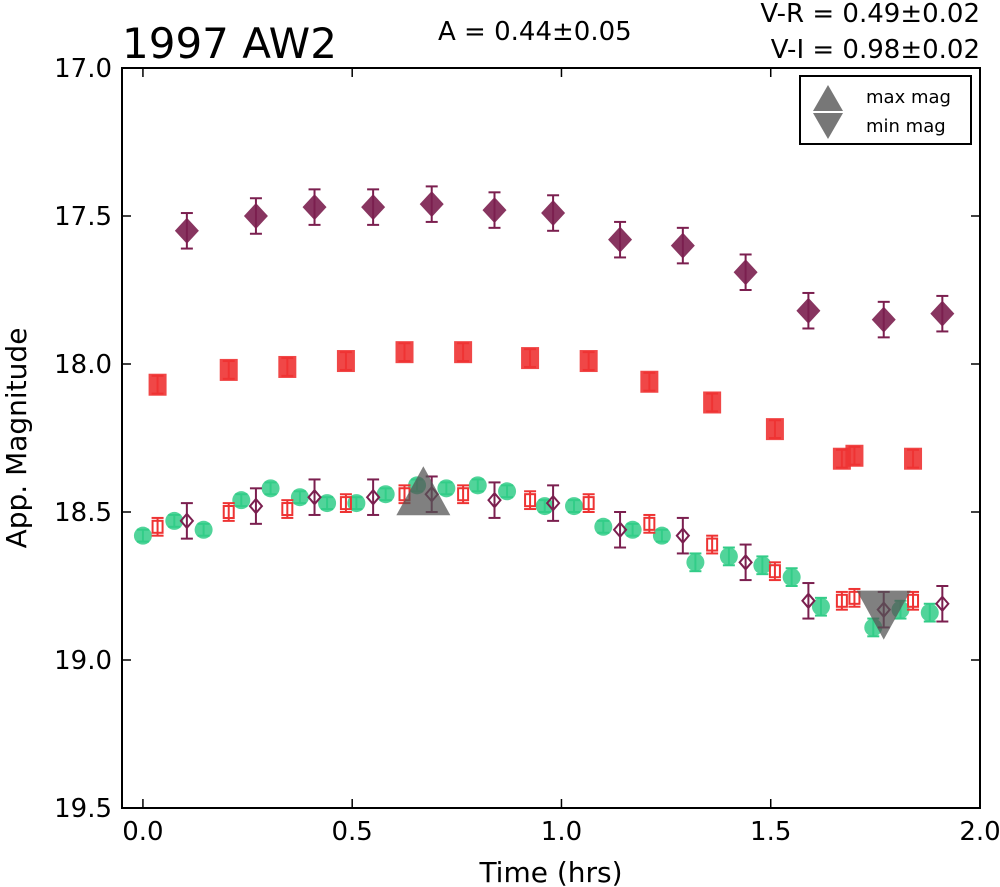  I want to click on series-square-filled, so click(535, 405).